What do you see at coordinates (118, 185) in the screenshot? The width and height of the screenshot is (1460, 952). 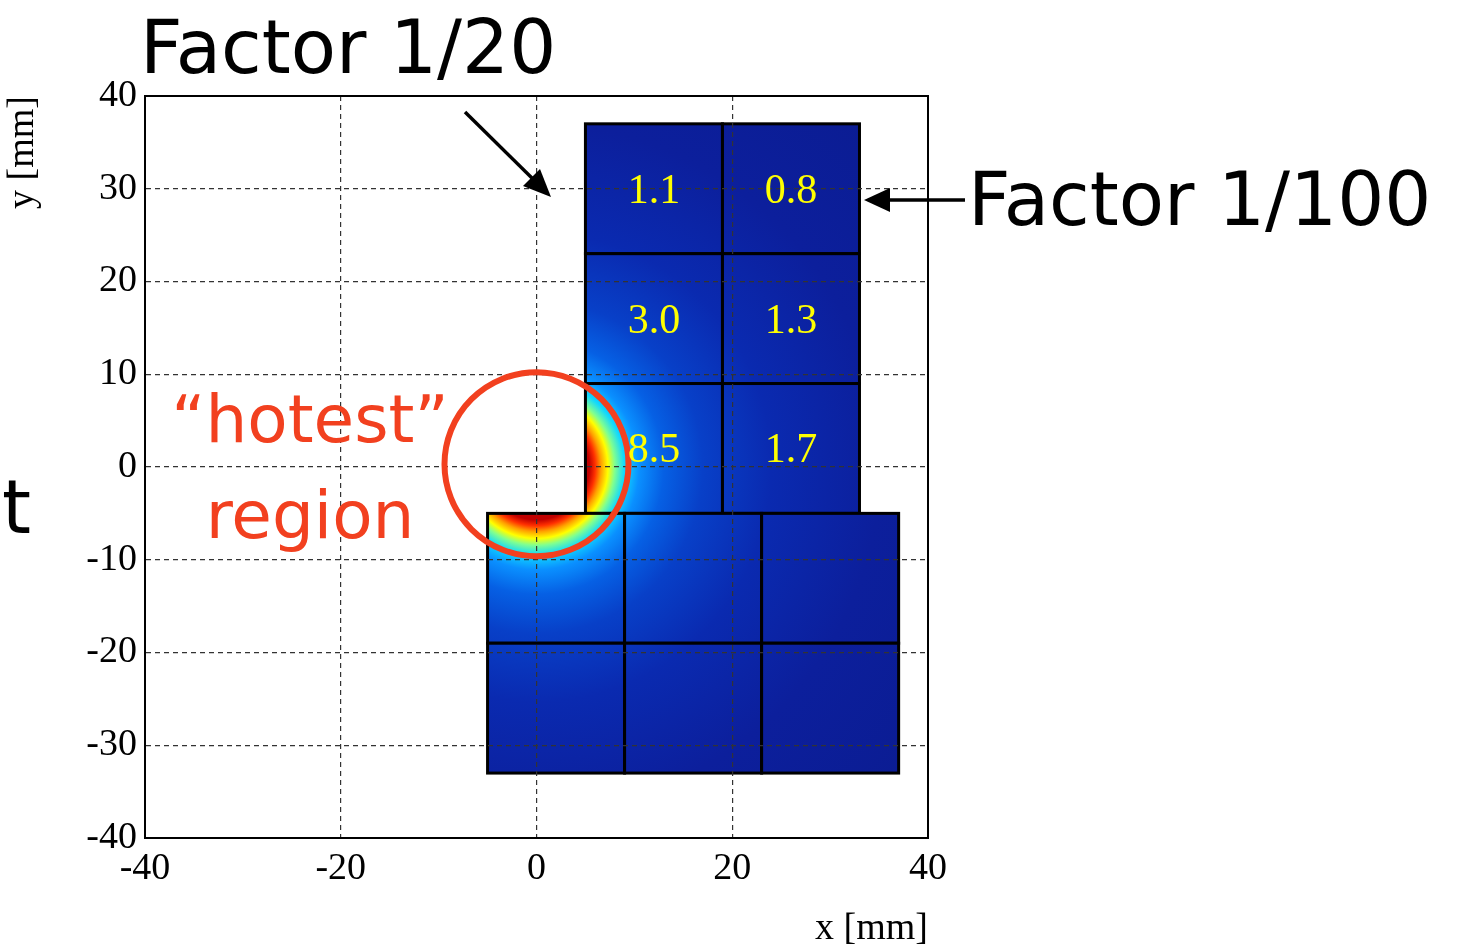 I see `y-tick-label: 30` at bounding box center [118, 185].